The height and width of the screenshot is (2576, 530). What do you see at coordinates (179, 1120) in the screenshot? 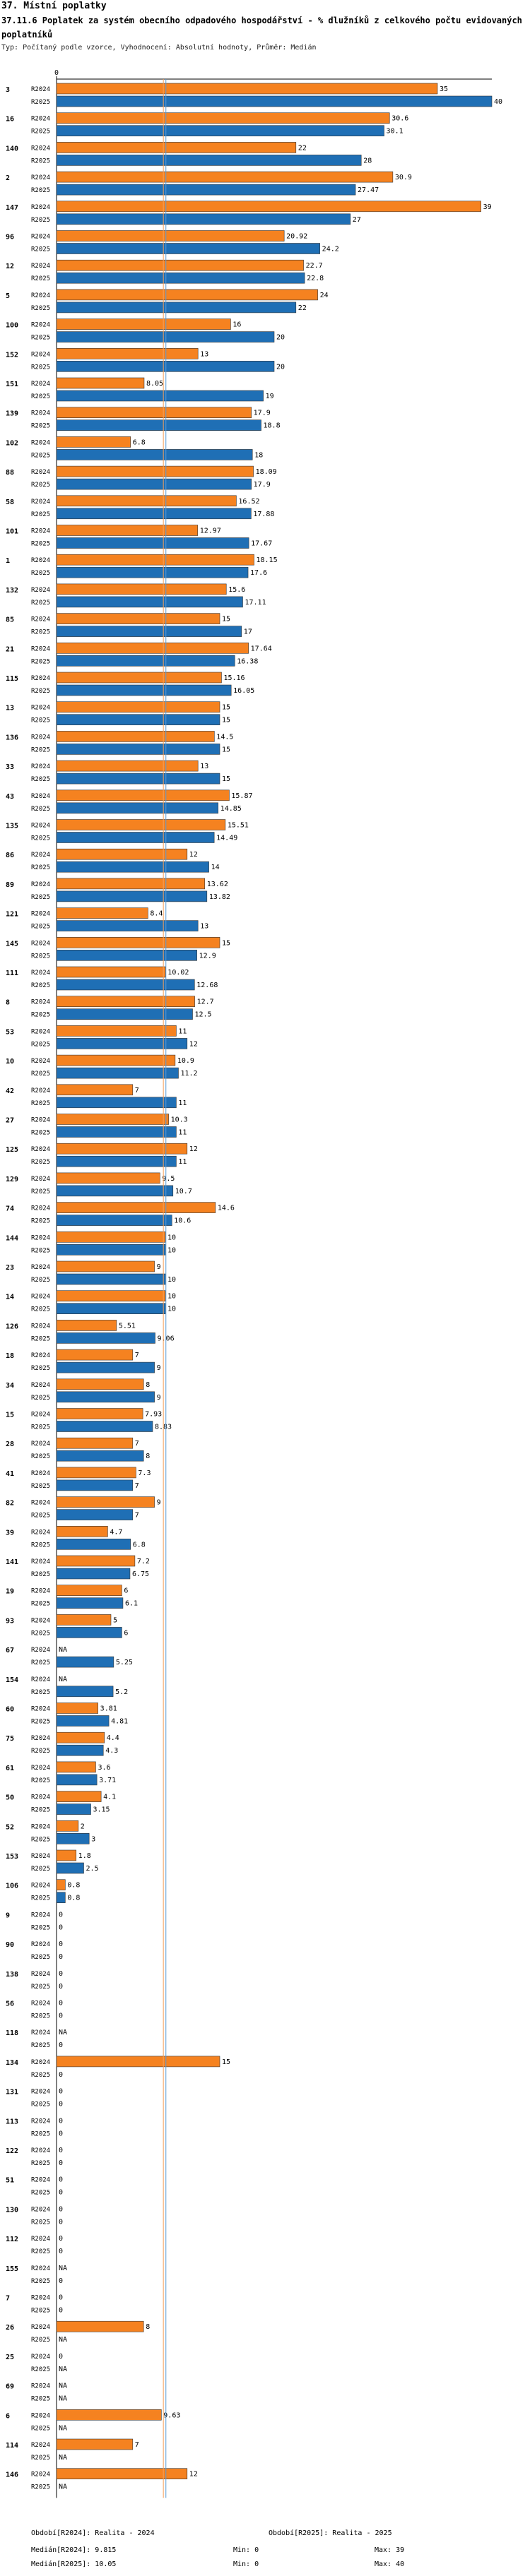
I see `value-label: 10.3` at bounding box center [179, 1120].